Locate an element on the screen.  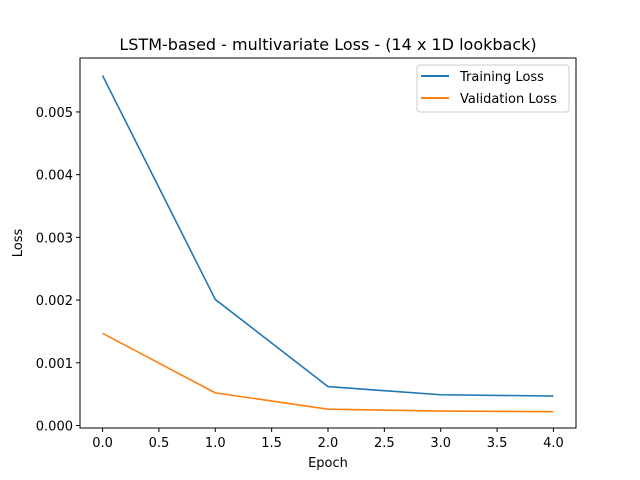
x-tick-label: 2.0 is located at coordinates (328, 443).